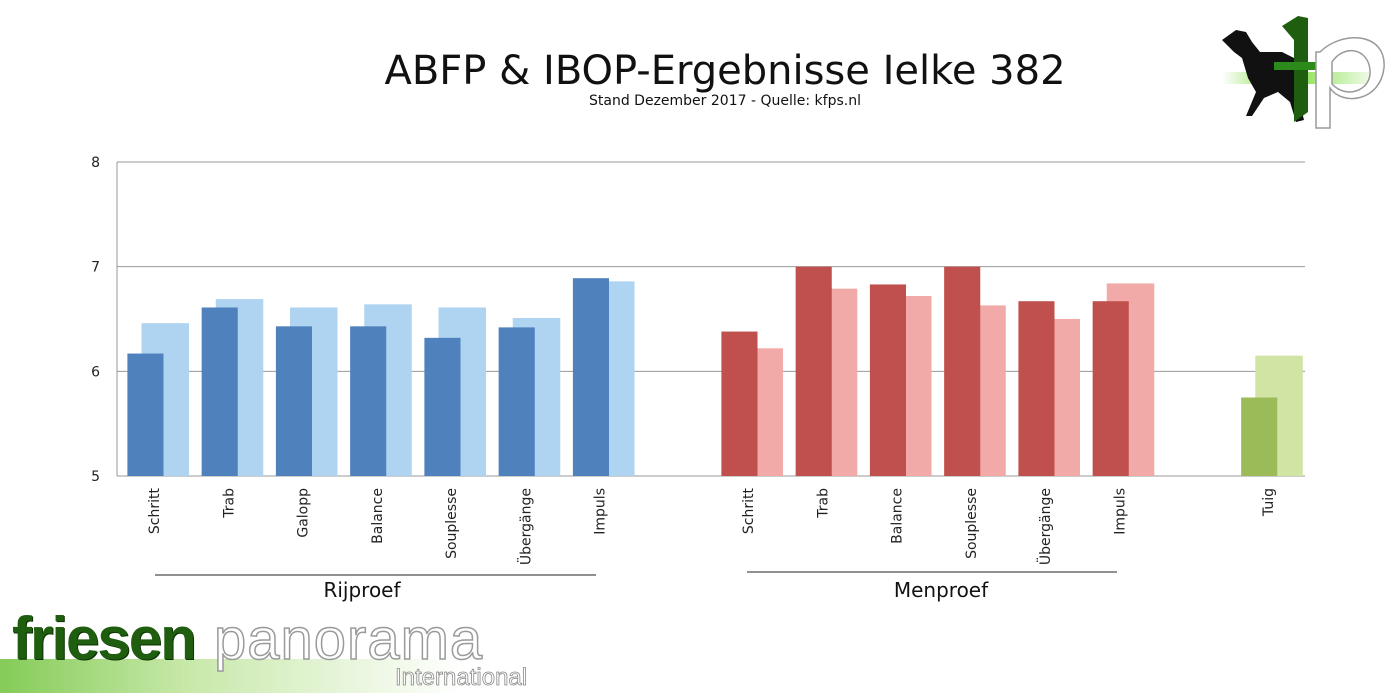 This screenshot has width=1400, height=700. I want to click on x-tick-label: Galopp, so click(304, 513).